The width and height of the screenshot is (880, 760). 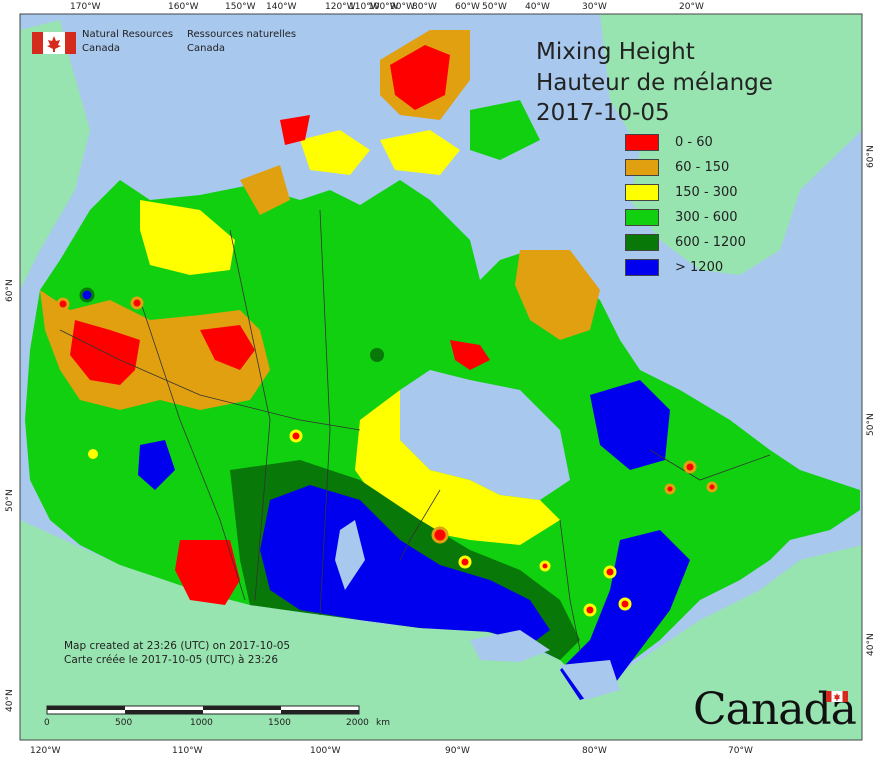 I want to click on left-tick-label: 60°N, so click(x=10, y=290).